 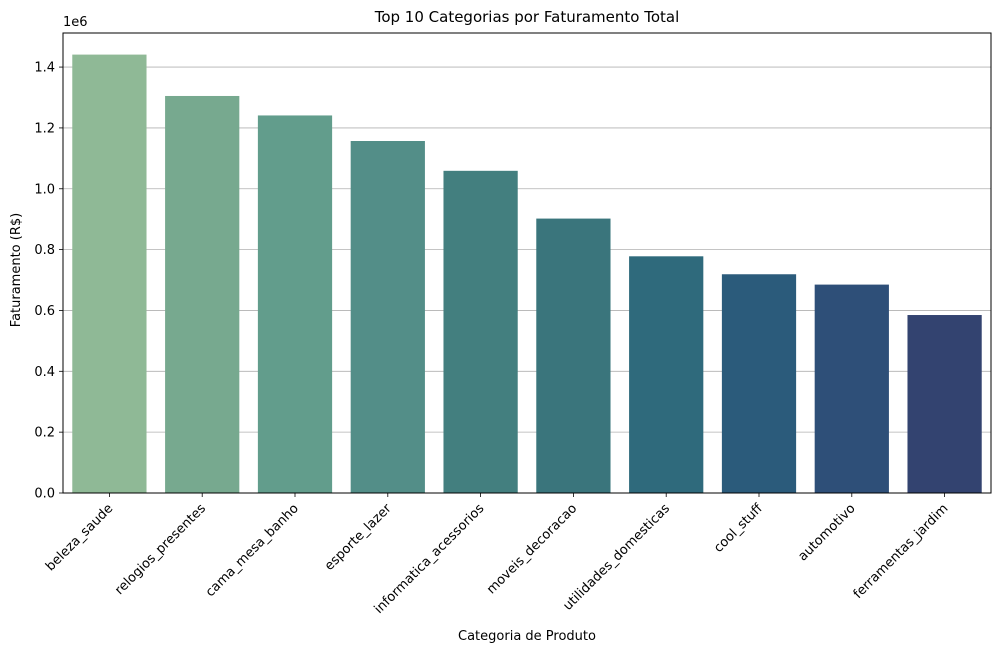 I want to click on bar-cool_stuff, so click(x=759, y=383).